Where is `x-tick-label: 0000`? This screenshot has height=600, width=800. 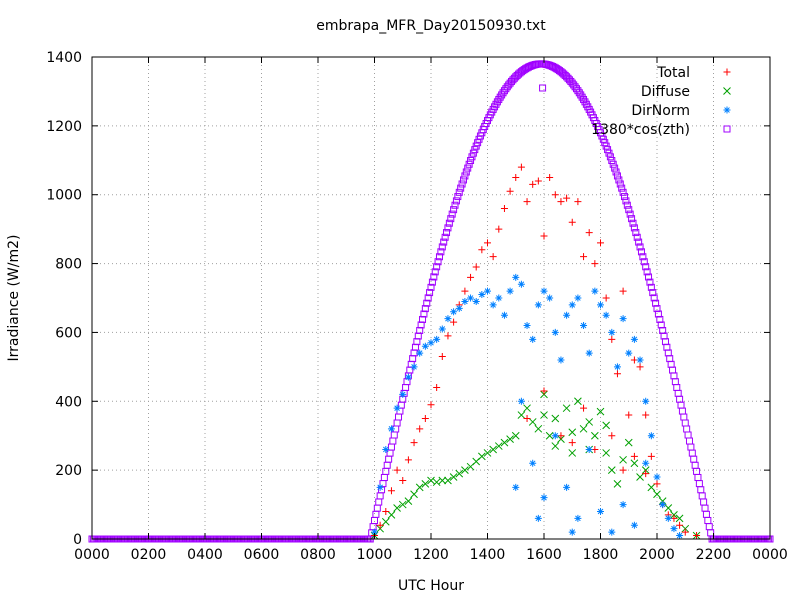 x-tick-label: 0000 is located at coordinates (770, 555).